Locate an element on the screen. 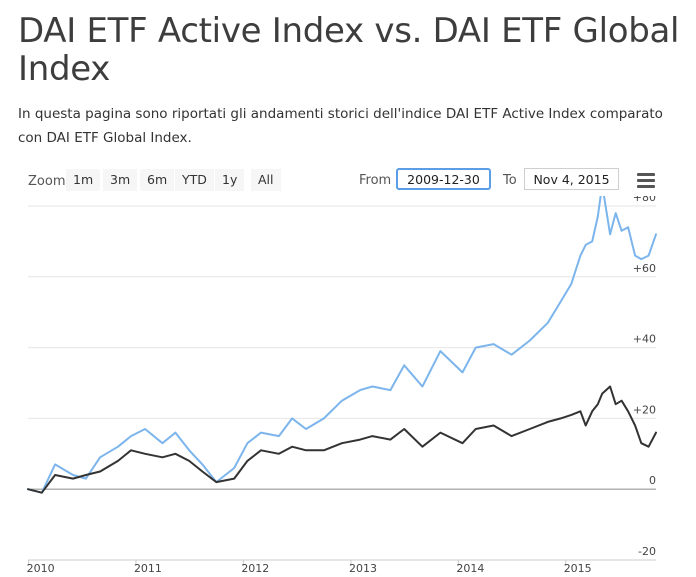 Image resolution: width=696 pixels, height=577 pixels. from-date-input is located at coordinates (443, 179).